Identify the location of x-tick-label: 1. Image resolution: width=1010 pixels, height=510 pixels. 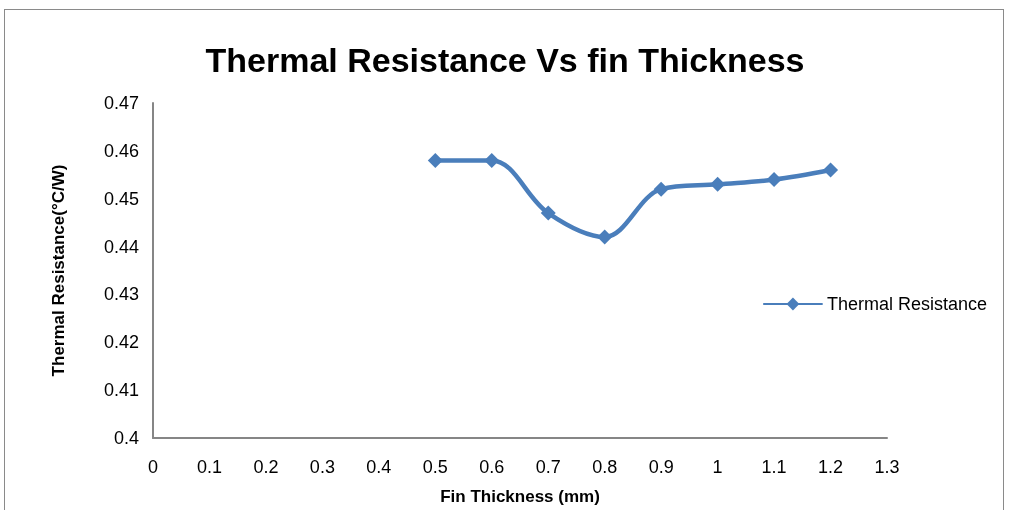
(717, 467).